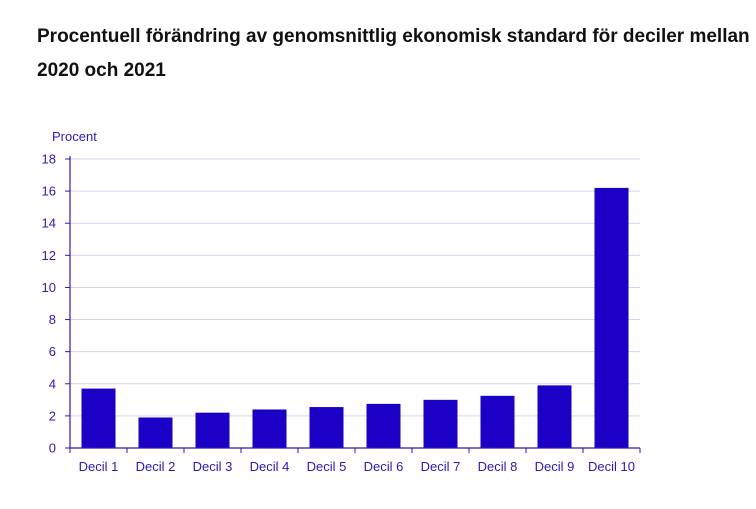 Image resolution: width=756 pixels, height=509 pixels. I want to click on y-tick-label: 12, so click(49, 255).